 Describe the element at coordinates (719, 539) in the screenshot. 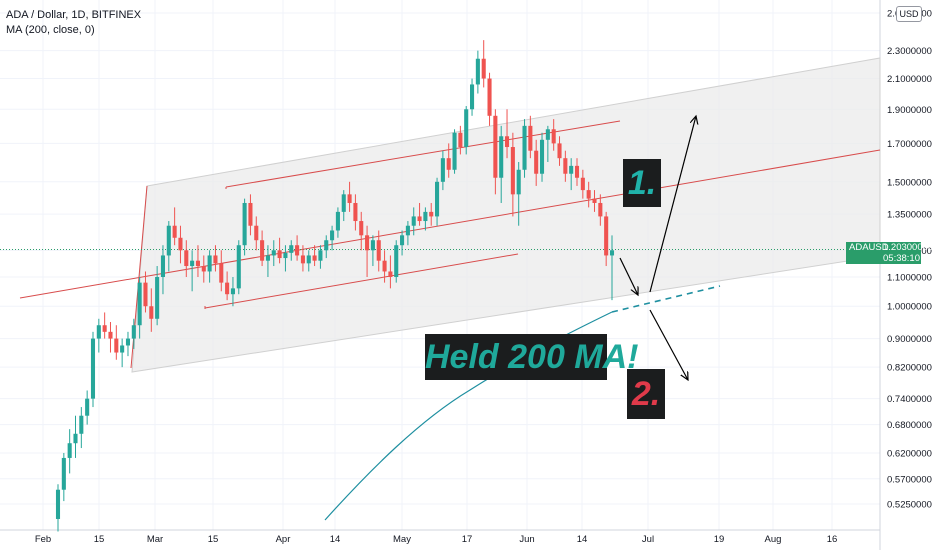

I see `x-tick-label: 19` at that location.